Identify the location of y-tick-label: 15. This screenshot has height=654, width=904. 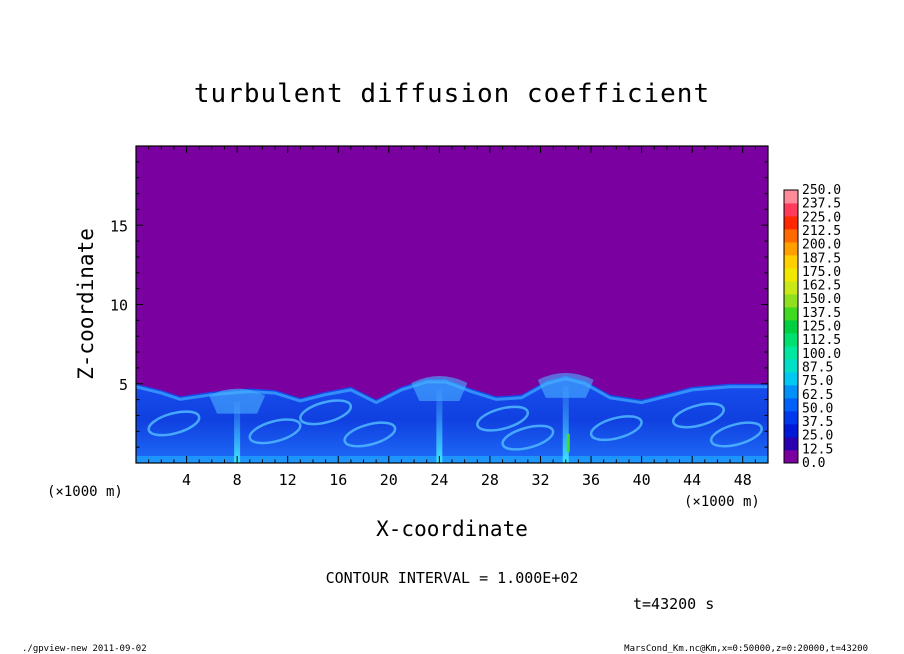
(119, 226).